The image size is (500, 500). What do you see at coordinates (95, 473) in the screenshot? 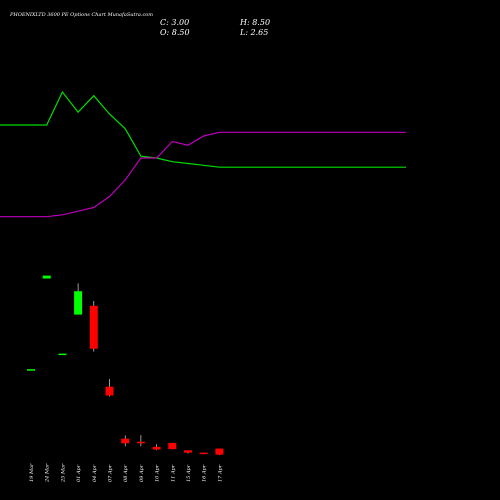
I see `date-label: 04 Apr` at bounding box center [95, 473].